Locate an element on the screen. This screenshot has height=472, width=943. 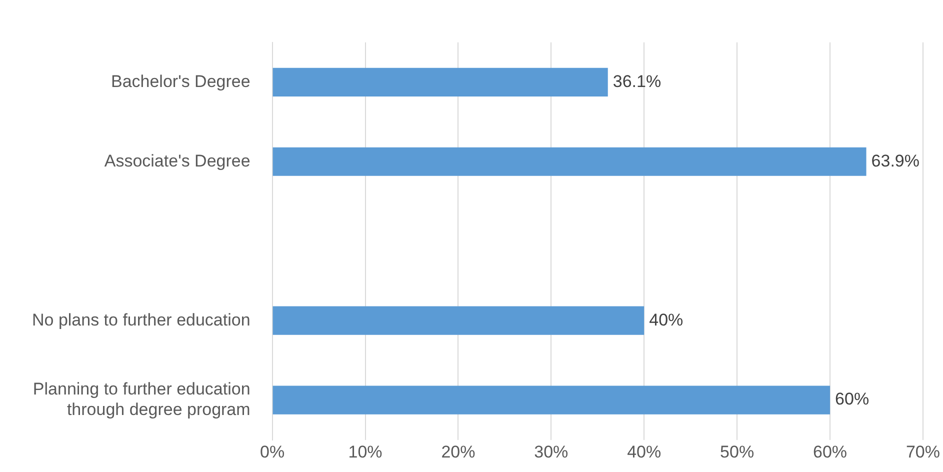
y-tick-label: No plans to further education is located at coordinates (141, 320).